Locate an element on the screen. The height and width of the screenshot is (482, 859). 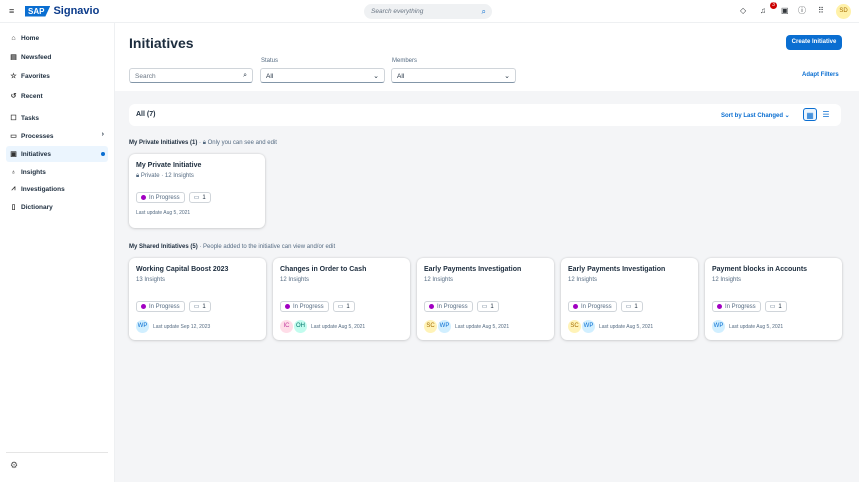
help-icon: ⓘ is located at coordinates (802, 10).